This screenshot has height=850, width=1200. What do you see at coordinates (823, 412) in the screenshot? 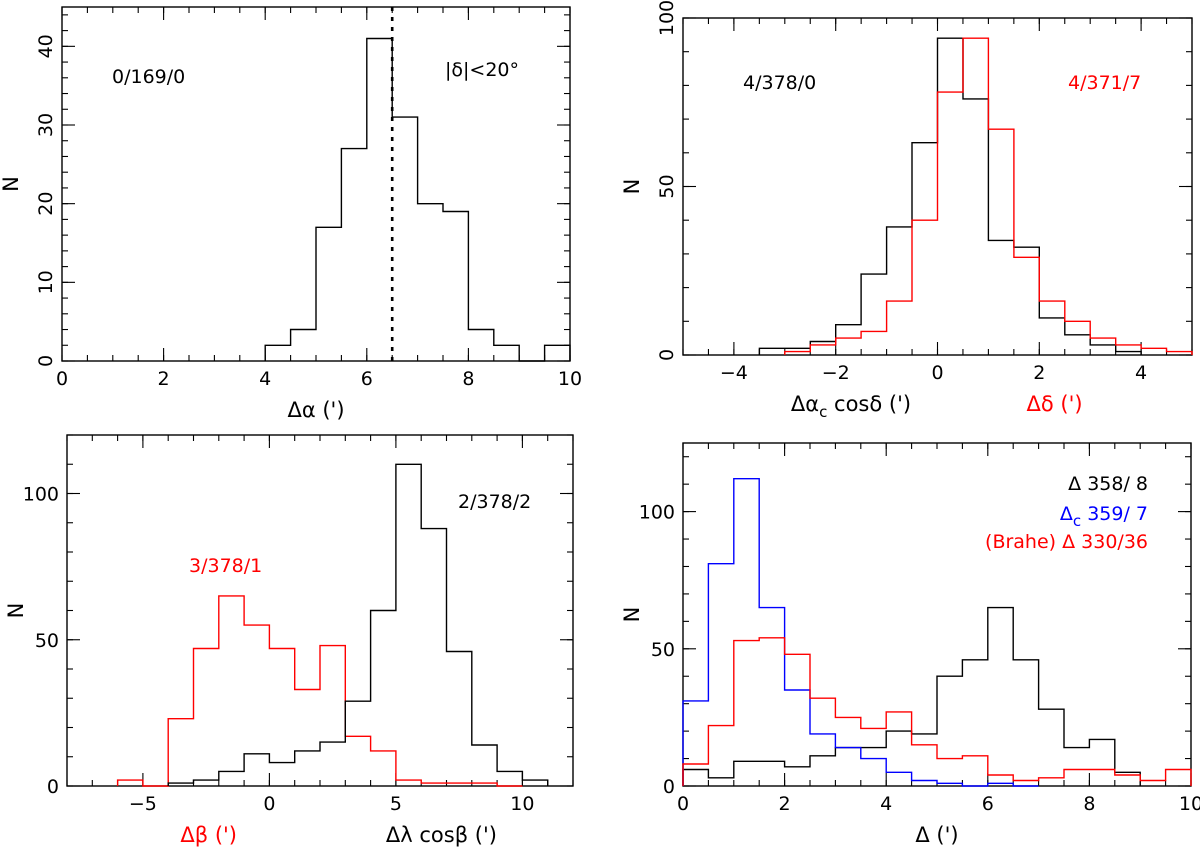
I see `x-axis-label-sub: c` at bounding box center [823, 412].